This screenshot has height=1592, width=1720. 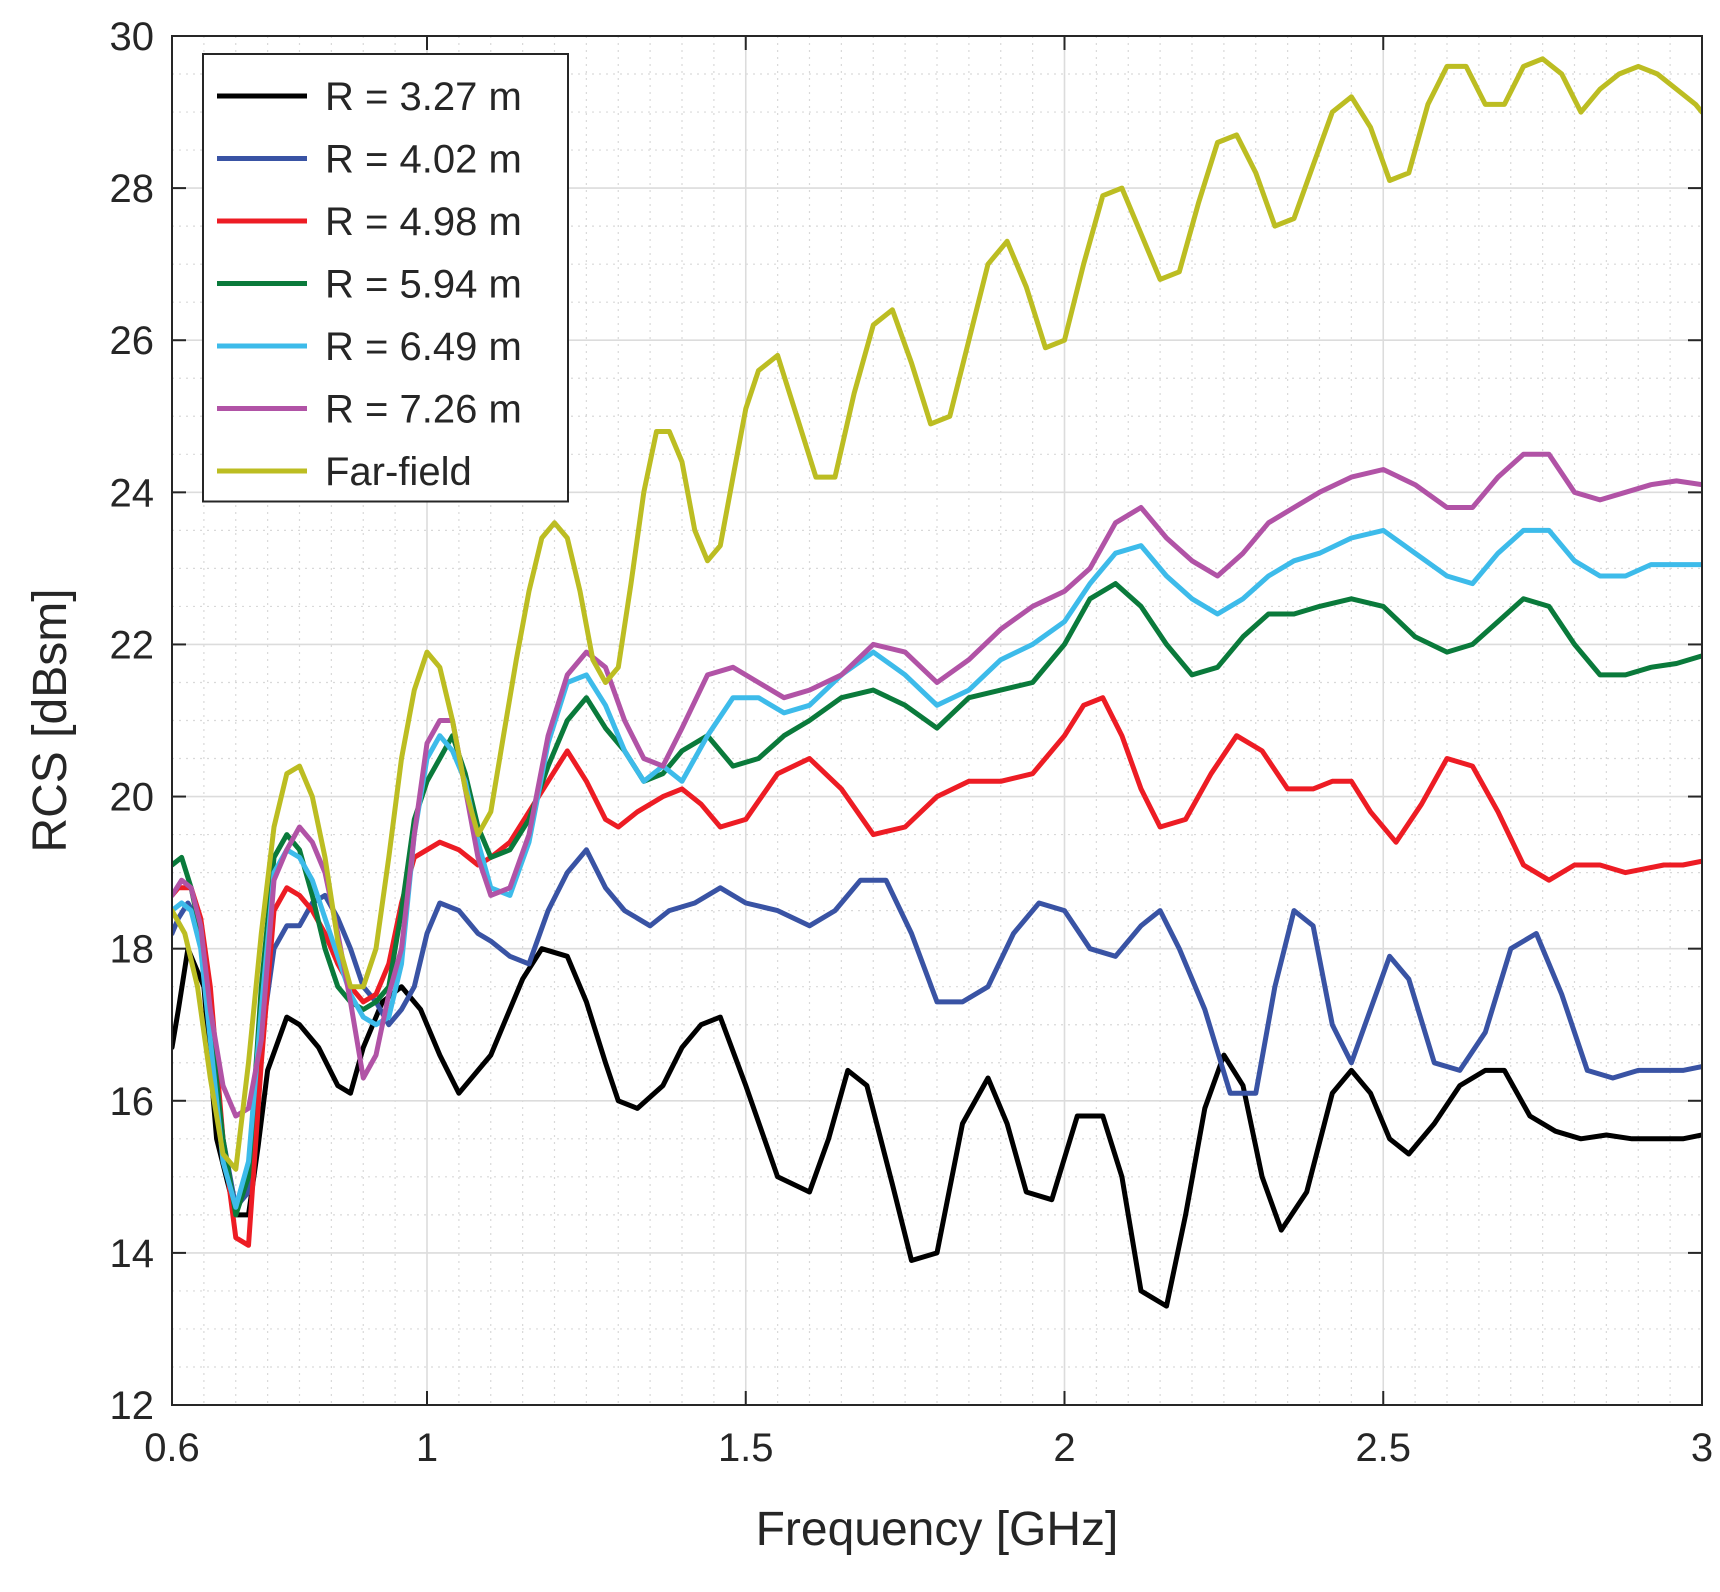 I want to click on legend-label-5: R = 6.49 m, so click(x=423, y=347).